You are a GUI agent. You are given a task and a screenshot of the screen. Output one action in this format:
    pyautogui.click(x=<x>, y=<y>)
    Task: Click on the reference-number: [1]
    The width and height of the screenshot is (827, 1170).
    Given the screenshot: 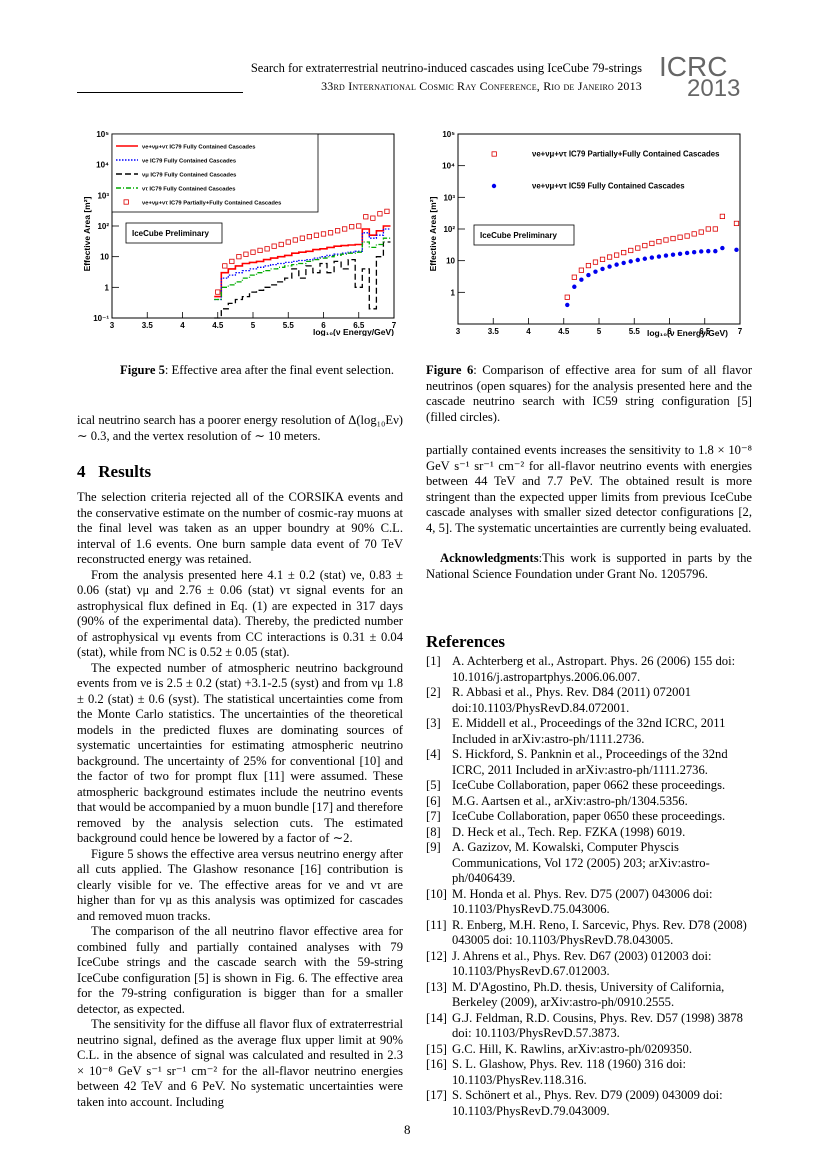 What is the action you would take?
    pyautogui.click(x=433, y=661)
    